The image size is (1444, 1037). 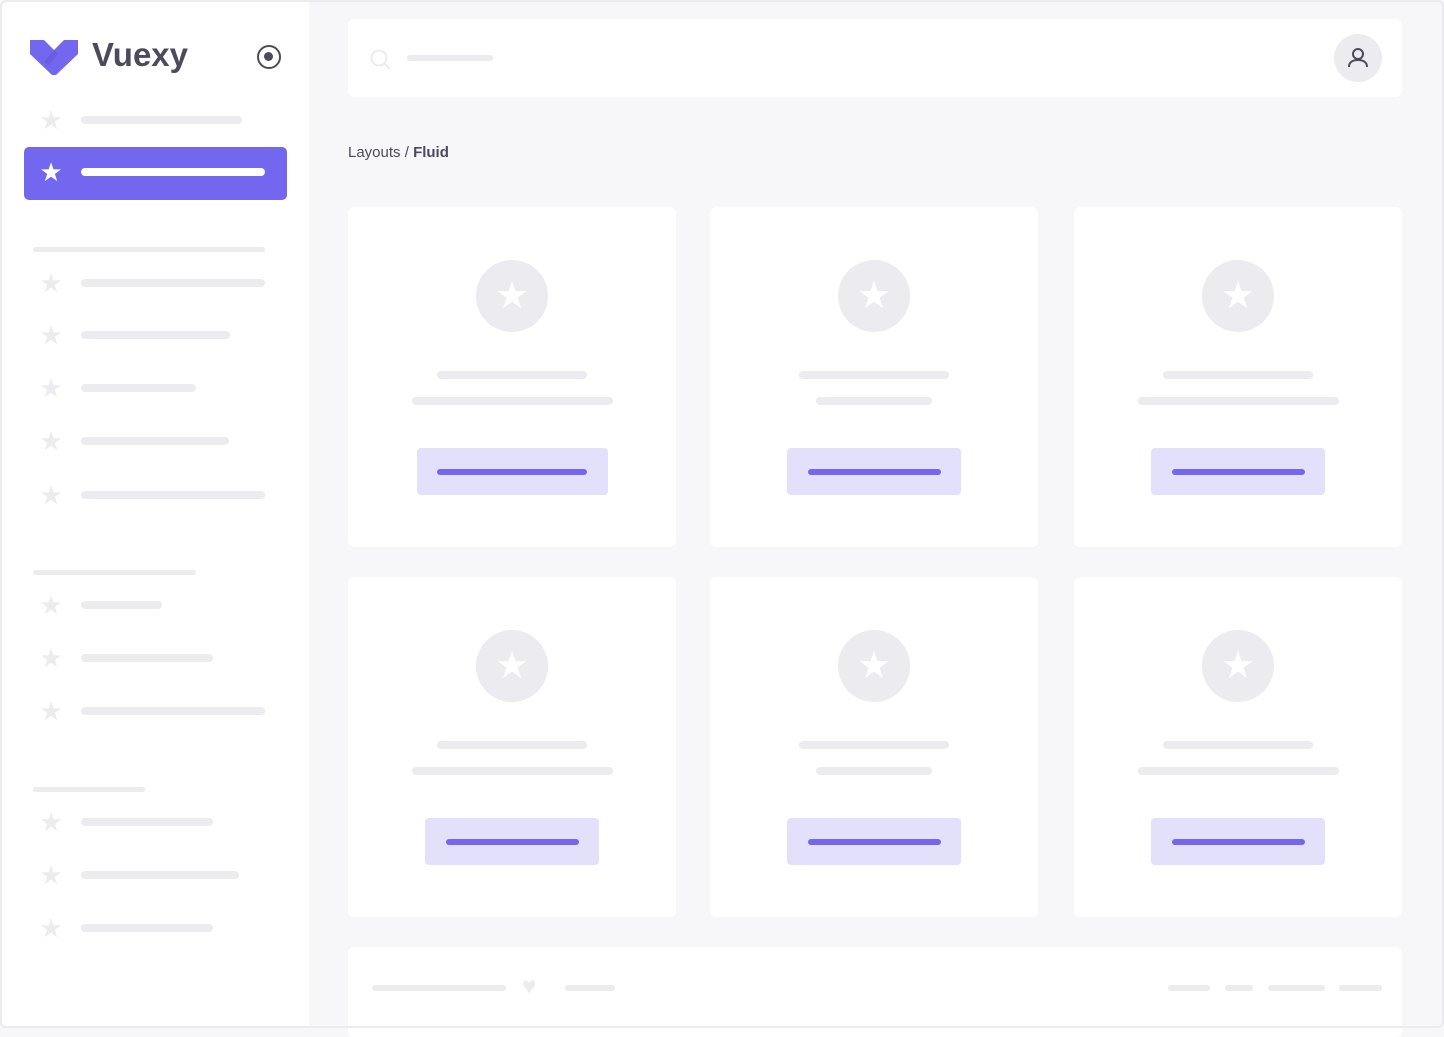 I want to click on user-avatar, so click(x=1358, y=58).